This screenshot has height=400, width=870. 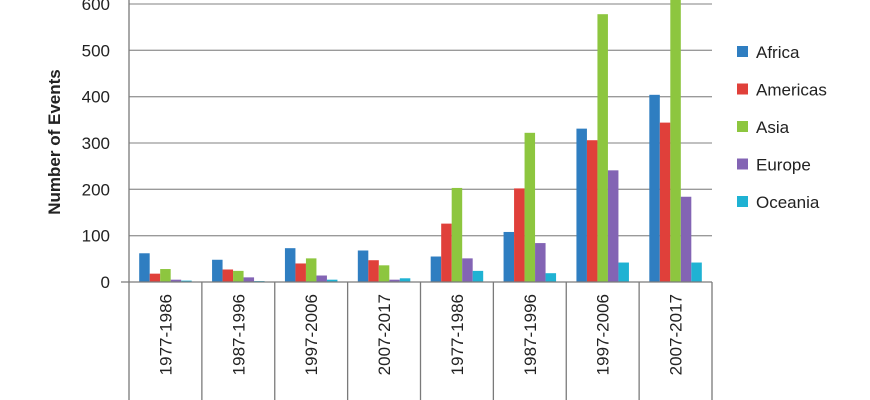 I want to click on legend-label-africa: Africa, so click(x=778, y=52).